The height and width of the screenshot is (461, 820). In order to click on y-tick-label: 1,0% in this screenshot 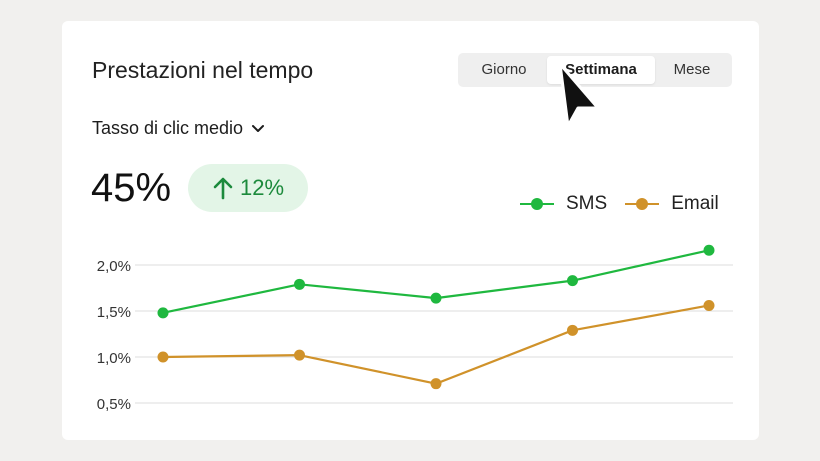, I will do `click(114, 358)`.